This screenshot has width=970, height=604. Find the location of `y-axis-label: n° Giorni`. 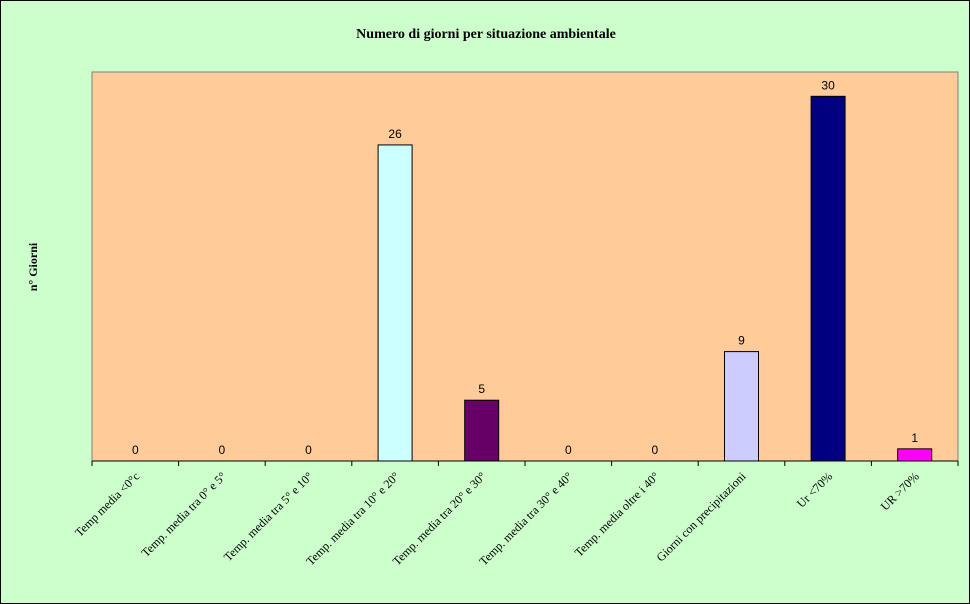

y-axis-label: n° Giorni is located at coordinates (33, 266).